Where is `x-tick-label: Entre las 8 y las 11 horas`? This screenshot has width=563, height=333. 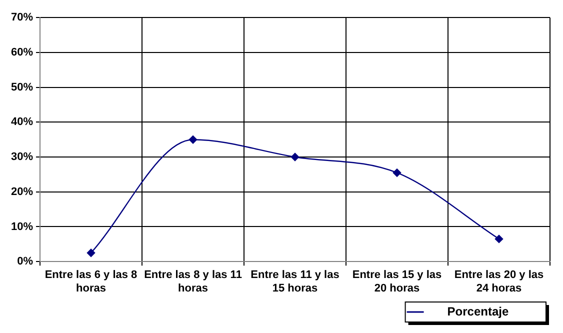 x-tick-label: Entre las 8 y las 11 horas is located at coordinates (193, 281).